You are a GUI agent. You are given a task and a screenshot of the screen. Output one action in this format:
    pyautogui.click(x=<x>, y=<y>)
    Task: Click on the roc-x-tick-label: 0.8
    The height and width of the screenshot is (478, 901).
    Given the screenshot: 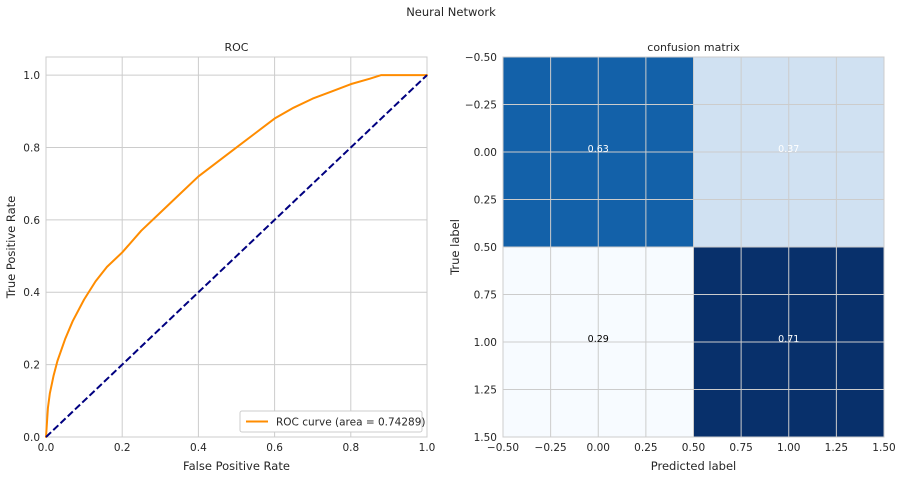 What is the action you would take?
    pyautogui.click(x=350, y=448)
    